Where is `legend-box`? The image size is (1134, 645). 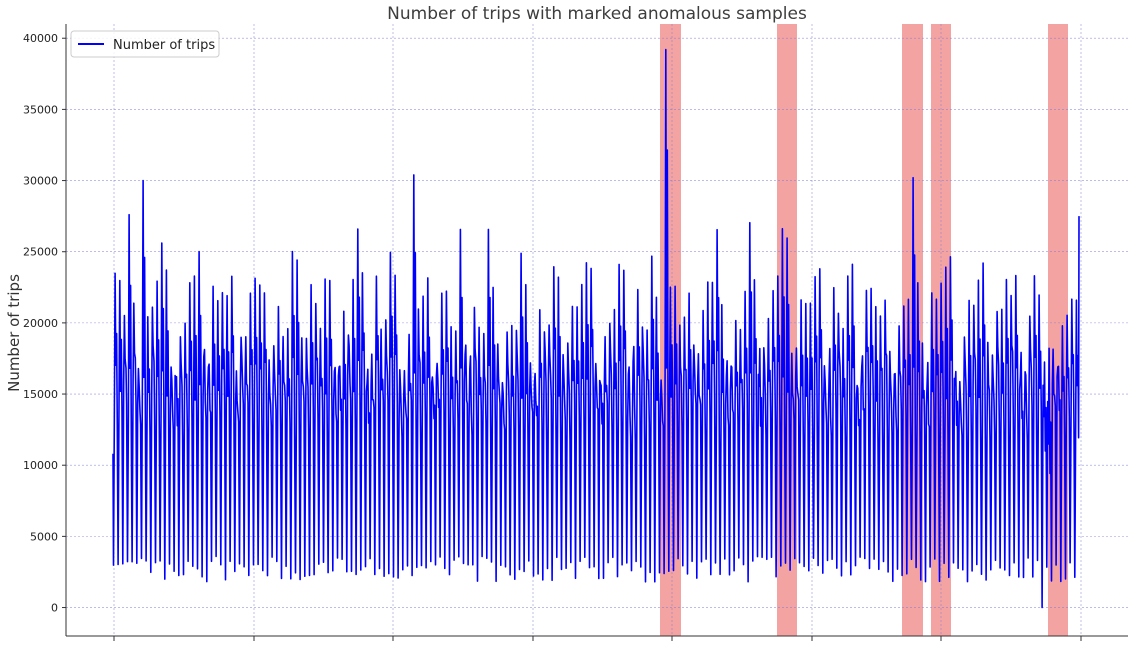 legend-box is located at coordinates (145, 44).